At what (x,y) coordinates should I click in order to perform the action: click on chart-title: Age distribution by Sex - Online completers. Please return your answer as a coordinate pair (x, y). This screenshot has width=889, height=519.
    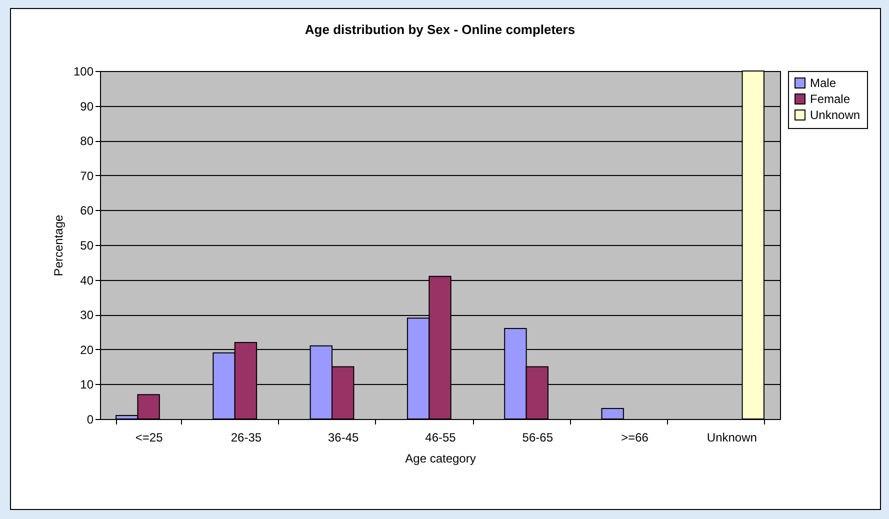
    Looking at the image, I should click on (440, 29).